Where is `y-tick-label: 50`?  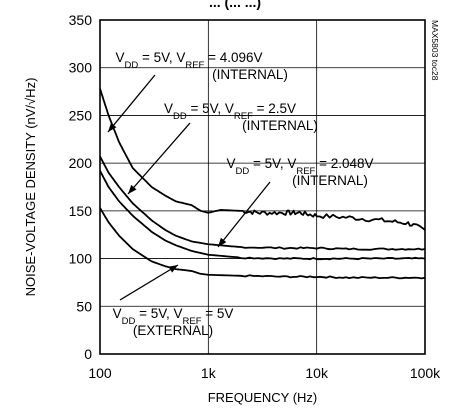
y-tick-label: 50 is located at coordinates (84, 306).